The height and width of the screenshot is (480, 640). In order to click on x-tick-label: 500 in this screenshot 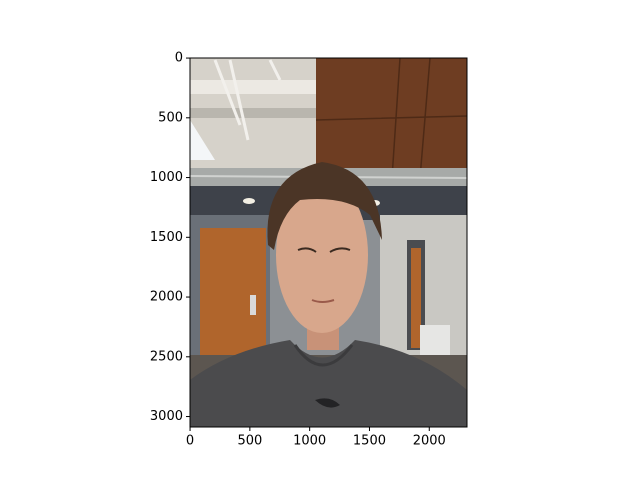, I will do `click(249, 441)`.